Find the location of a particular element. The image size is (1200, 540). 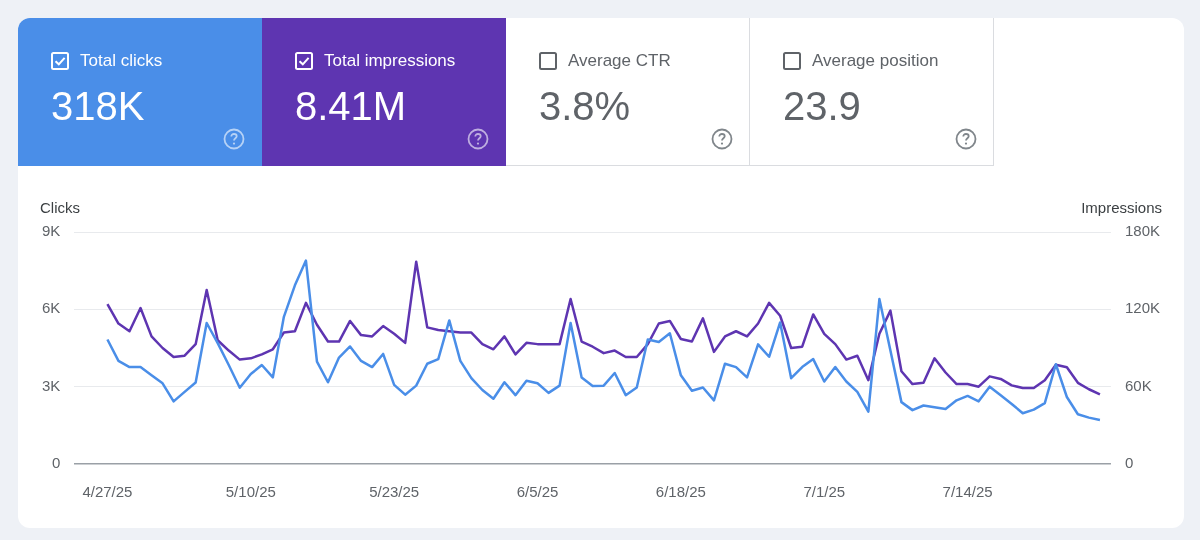

x-tick-label: 5/23/25 is located at coordinates (394, 492).